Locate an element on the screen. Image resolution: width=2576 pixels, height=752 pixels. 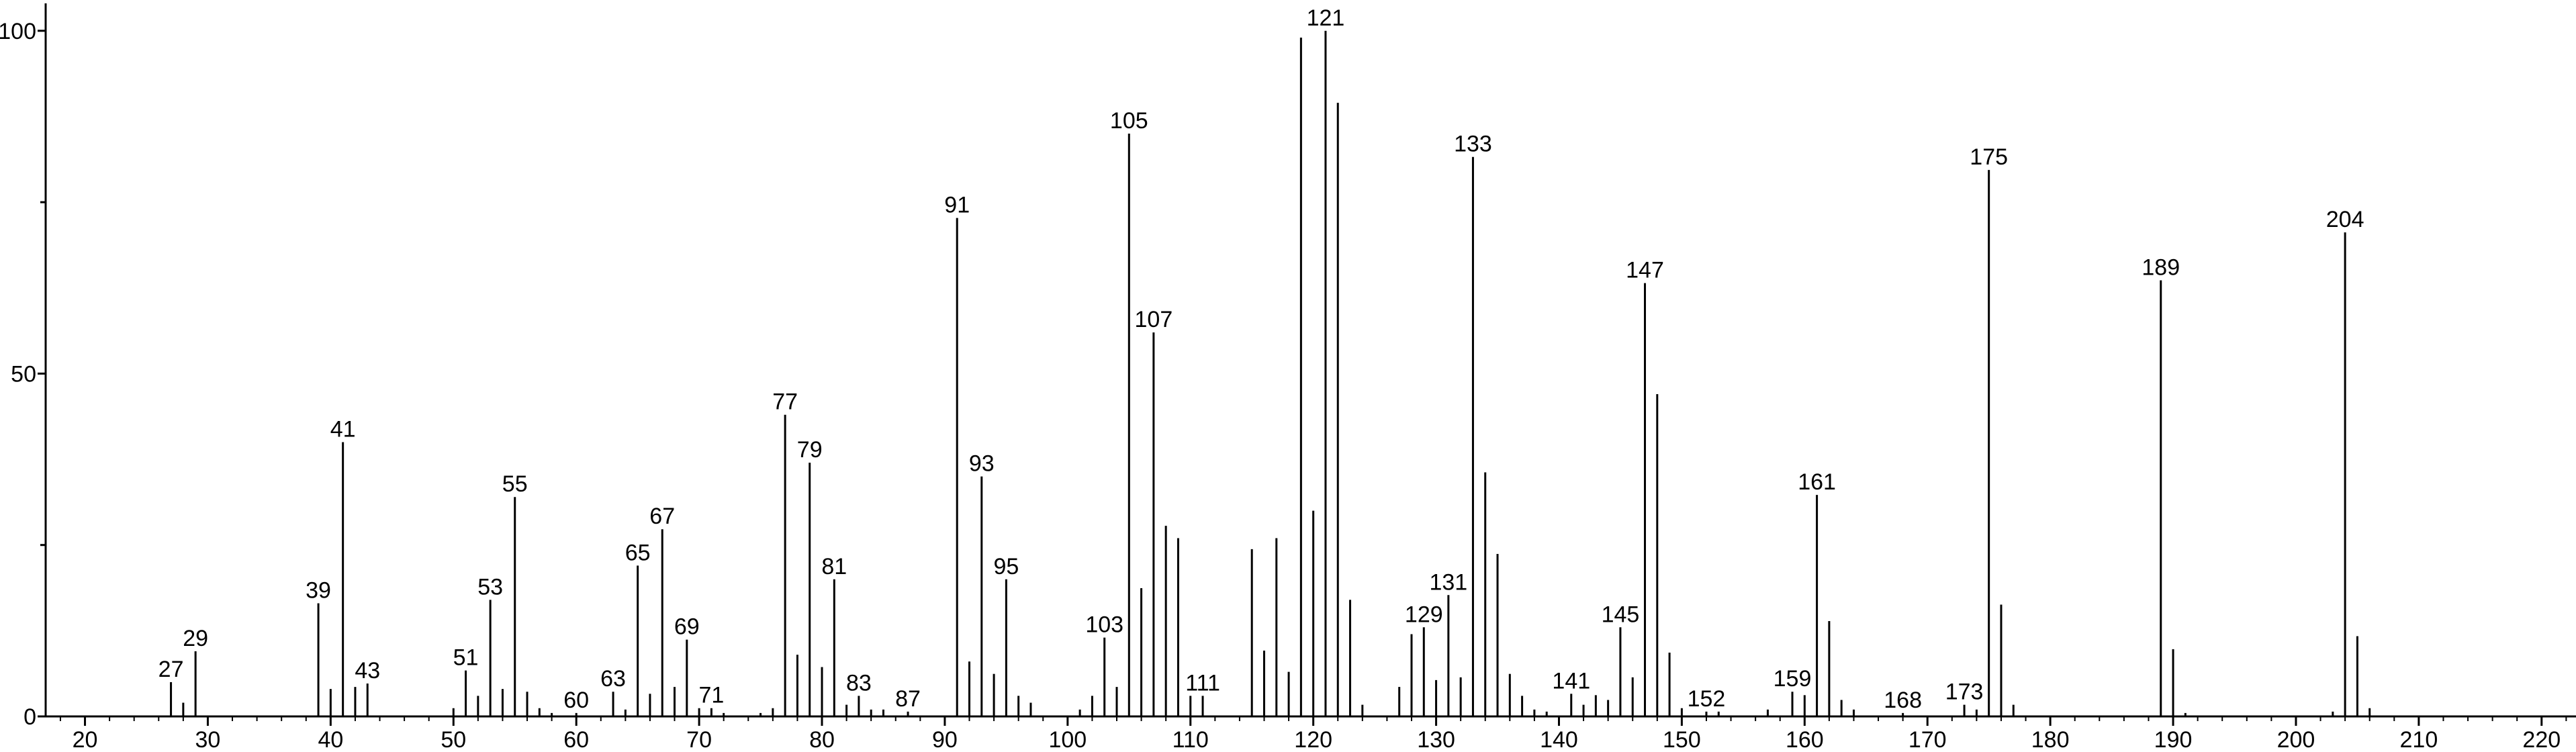
x-tick-label: 150 is located at coordinates (1682, 739).